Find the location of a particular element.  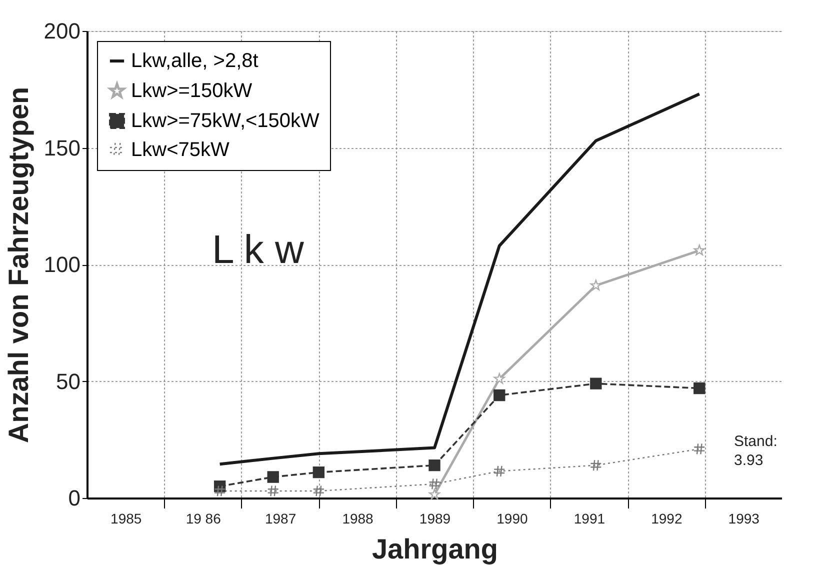

x-tick-label: 1993 is located at coordinates (744, 518).